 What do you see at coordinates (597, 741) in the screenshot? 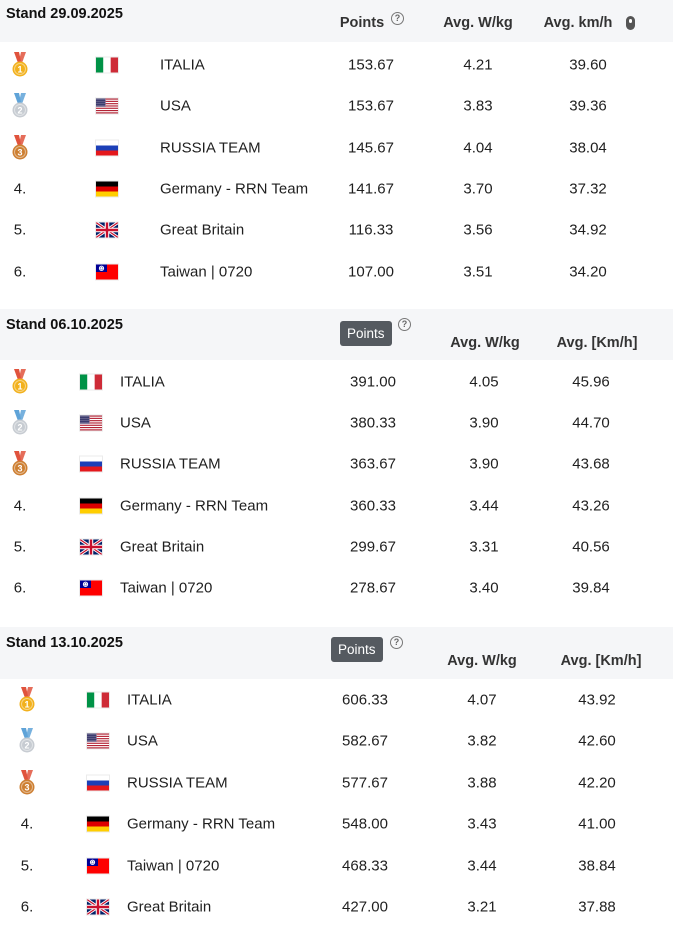
I see `kmh-value: 42.60` at bounding box center [597, 741].